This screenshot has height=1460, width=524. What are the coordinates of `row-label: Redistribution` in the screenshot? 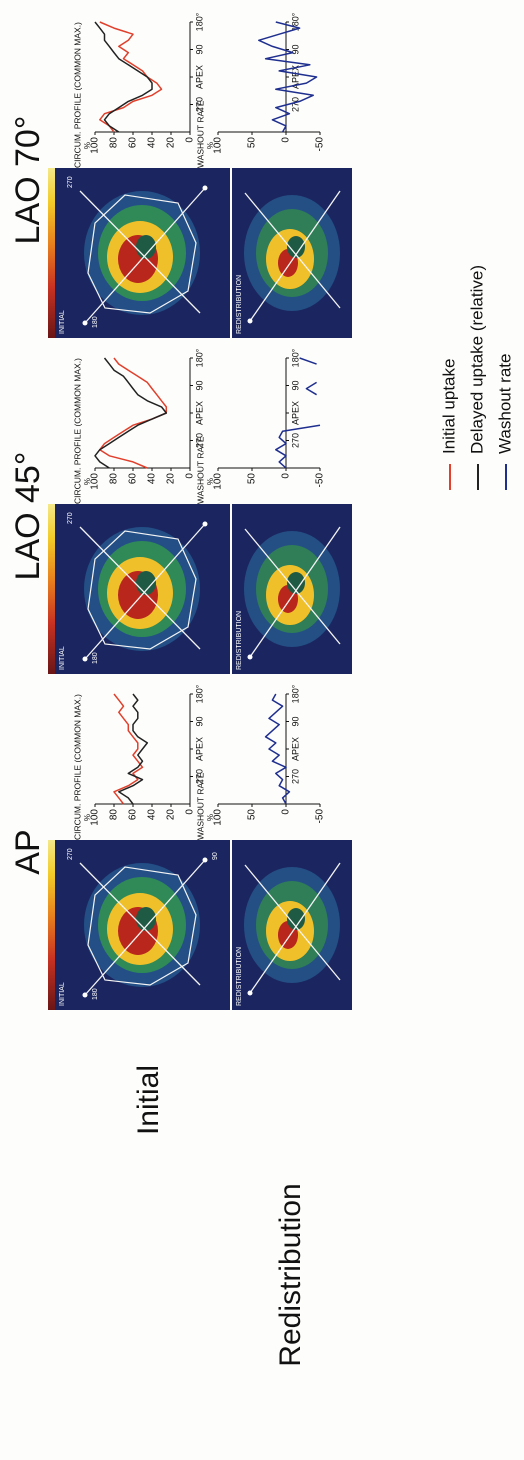 It's located at (290, 1274).